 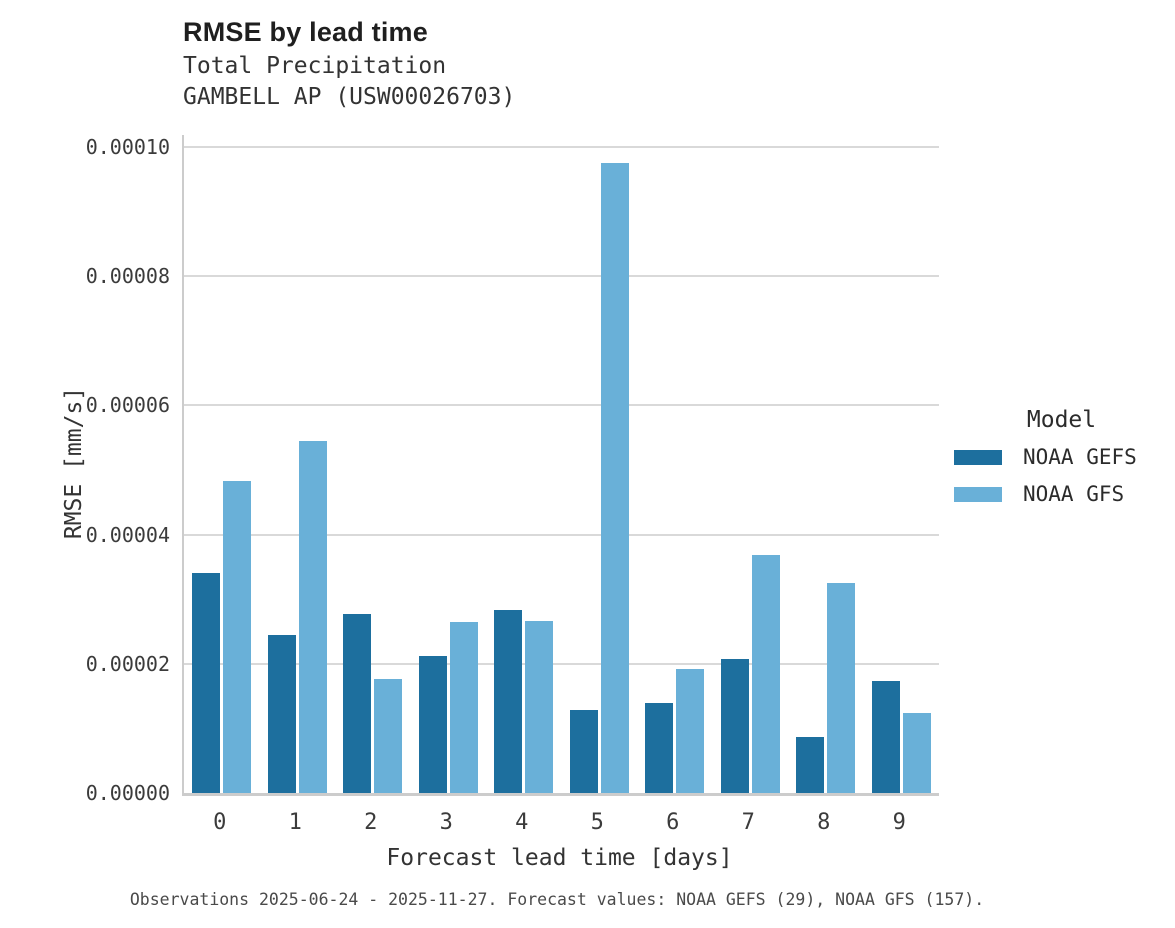 What do you see at coordinates (446, 822) in the screenshot?
I see `x-tick-label: 3` at bounding box center [446, 822].